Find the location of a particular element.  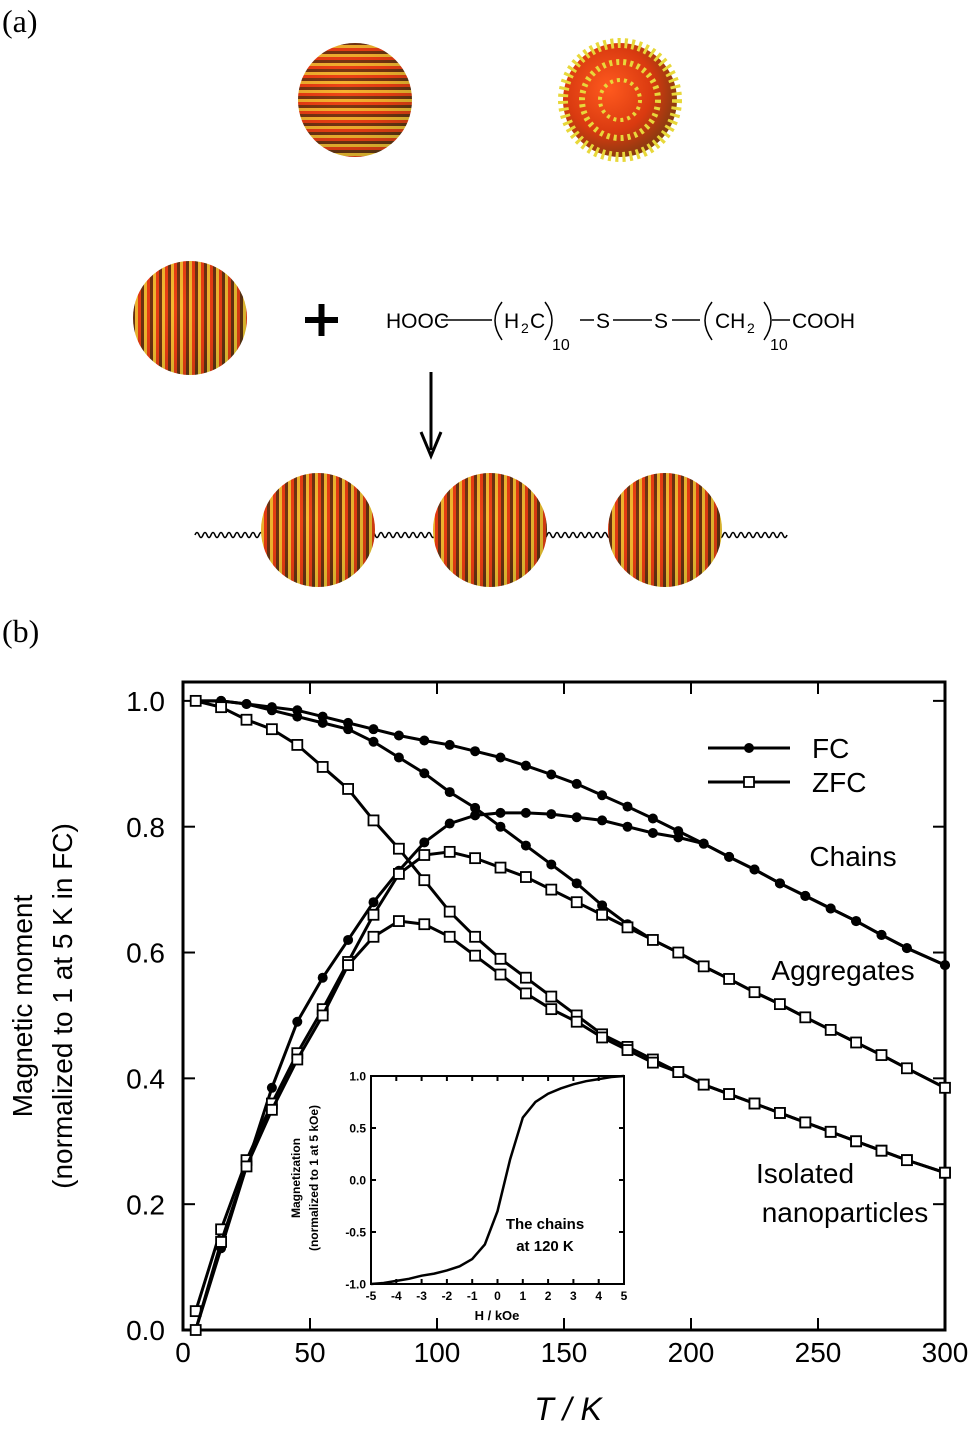

x-tick-label: -1 is located at coordinates (472, 1296).